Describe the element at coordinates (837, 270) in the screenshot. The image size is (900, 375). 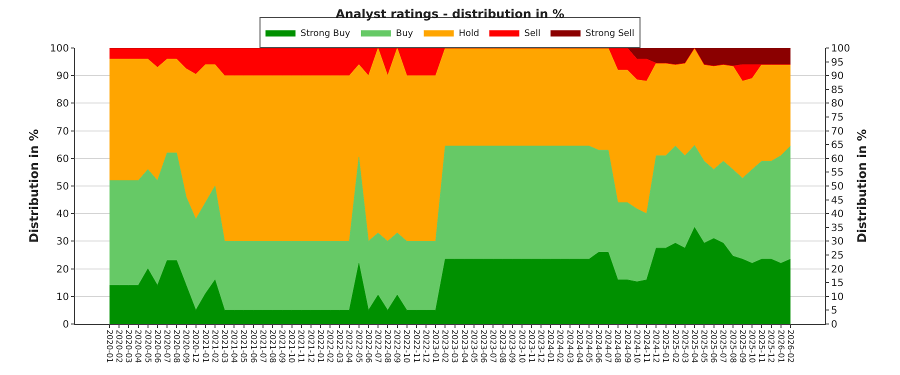
I see `y2-tick-label: 20` at that location.